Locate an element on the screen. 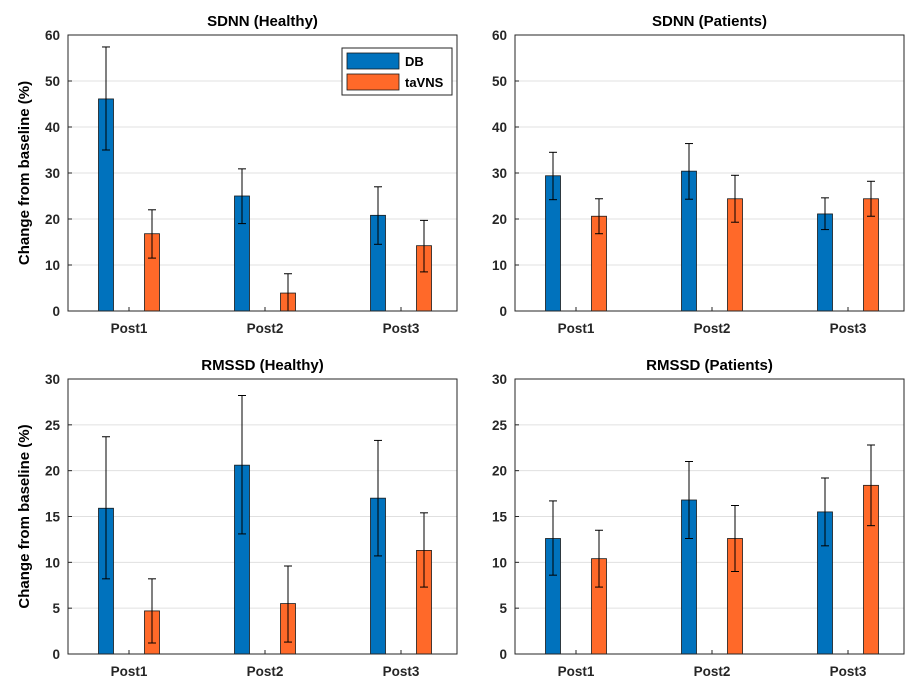 This screenshot has height=681, width=913. chart-title: SDNN (Patients) is located at coordinates (709, 21).